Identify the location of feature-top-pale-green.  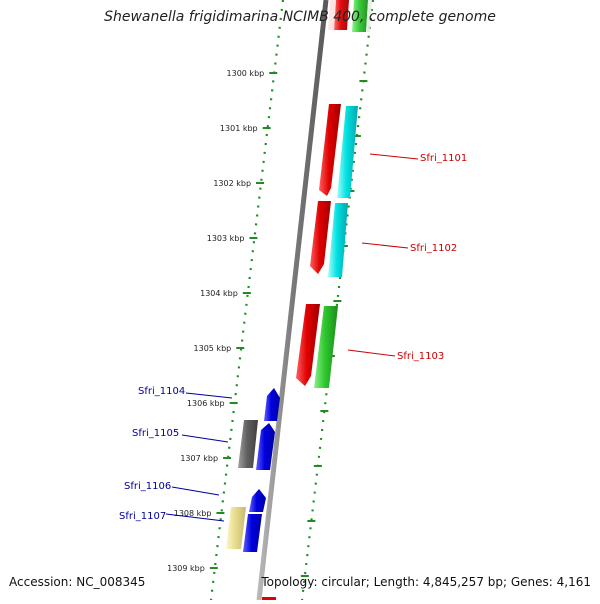
(369, 16).